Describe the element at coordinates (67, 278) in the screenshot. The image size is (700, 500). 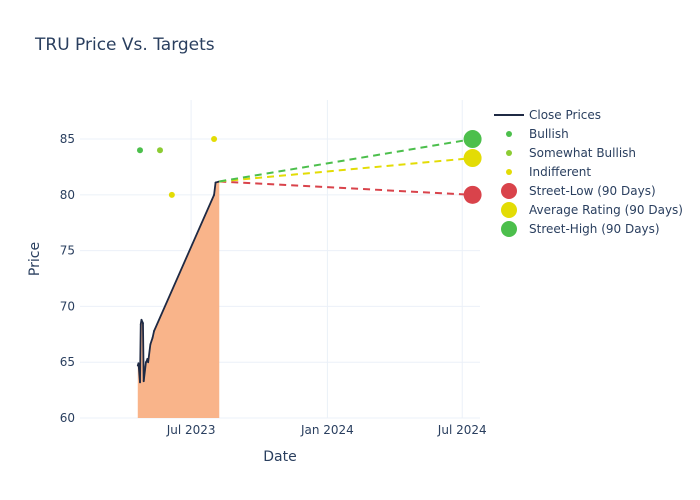
I see `y-axis-ticks: 60 65 70 75 80 85` at that location.